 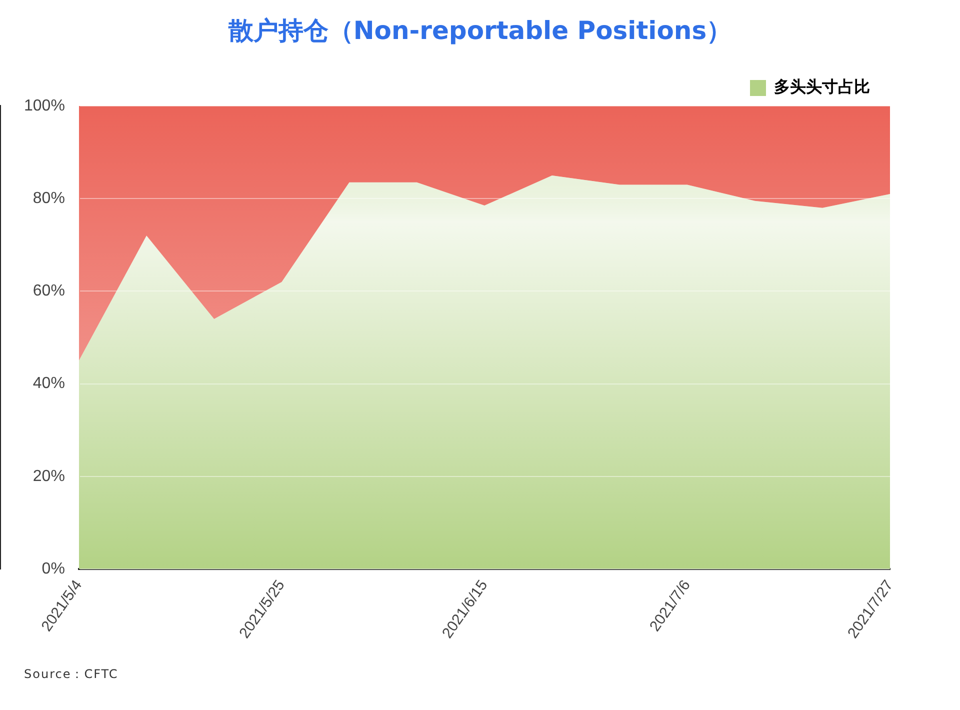 What do you see at coordinates (822, 86) in the screenshot?
I see `legend-label: 多头头寸占比` at bounding box center [822, 86].